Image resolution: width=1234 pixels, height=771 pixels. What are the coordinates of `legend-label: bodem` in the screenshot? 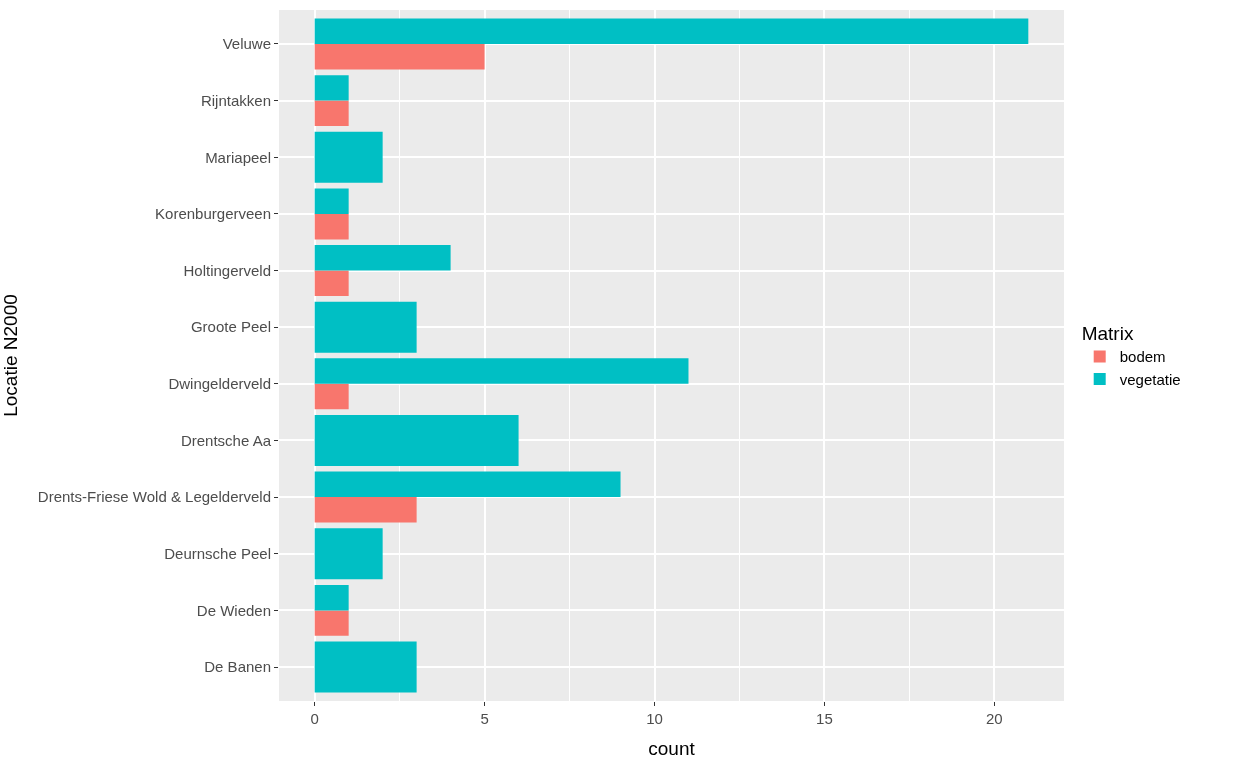 It's located at (1142, 357).